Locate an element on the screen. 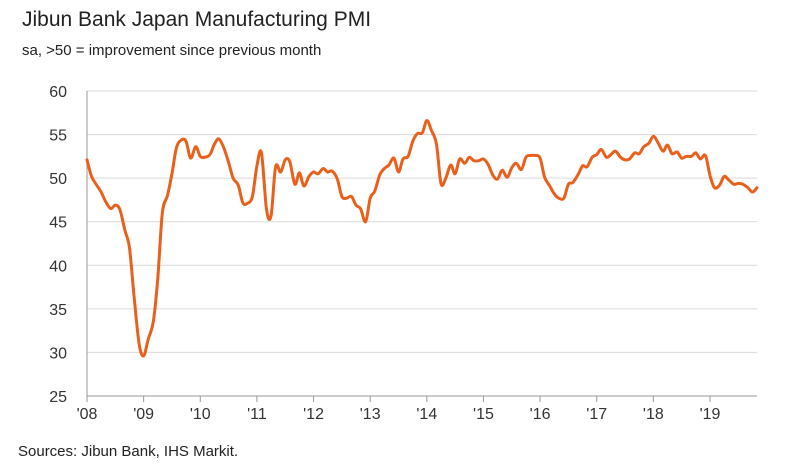 The height and width of the screenshot is (471, 785). chart-title: Jibun Bank Japan Manufacturing PMI is located at coordinates (197, 19).